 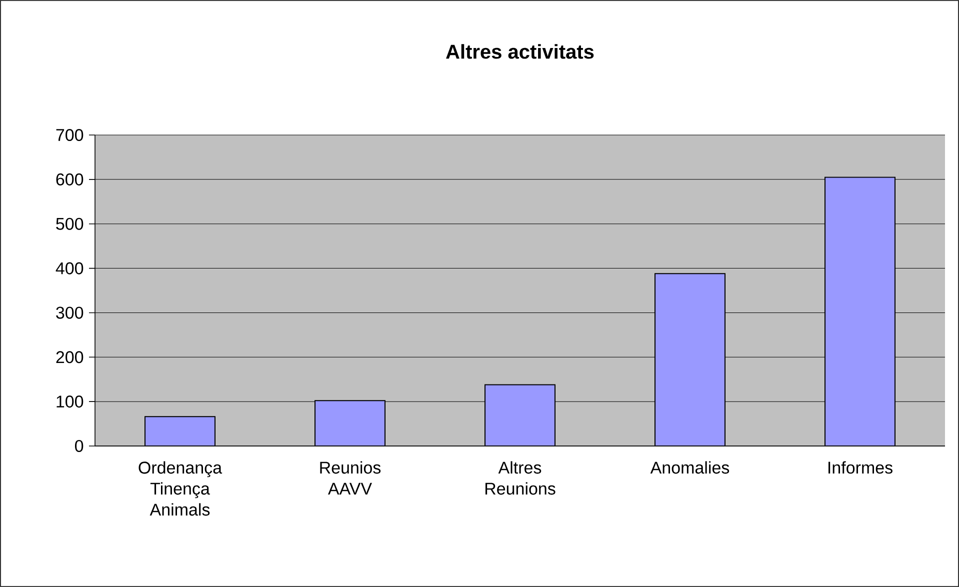 What do you see at coordinates (180, 488) in the screenshot?
I see `x-tick-label: Ordenança Tinença Animals` at bounding box center [180, 488].